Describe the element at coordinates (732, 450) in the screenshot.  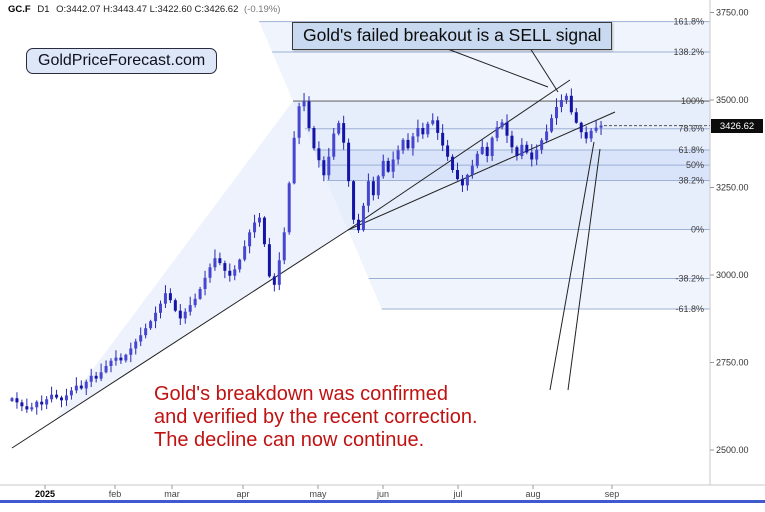
I see `svg-text: 2500.00` at that location.